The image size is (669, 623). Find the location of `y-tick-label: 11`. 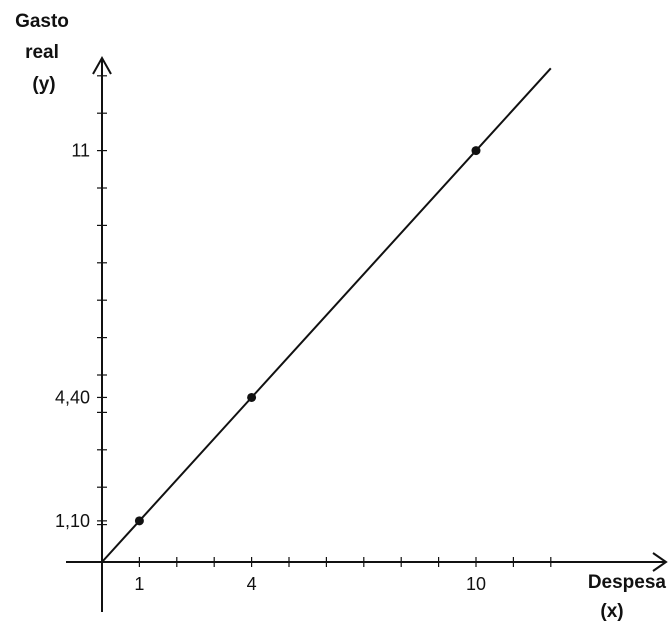

y-tick-label: 11 is located at coordinates (80, 151).